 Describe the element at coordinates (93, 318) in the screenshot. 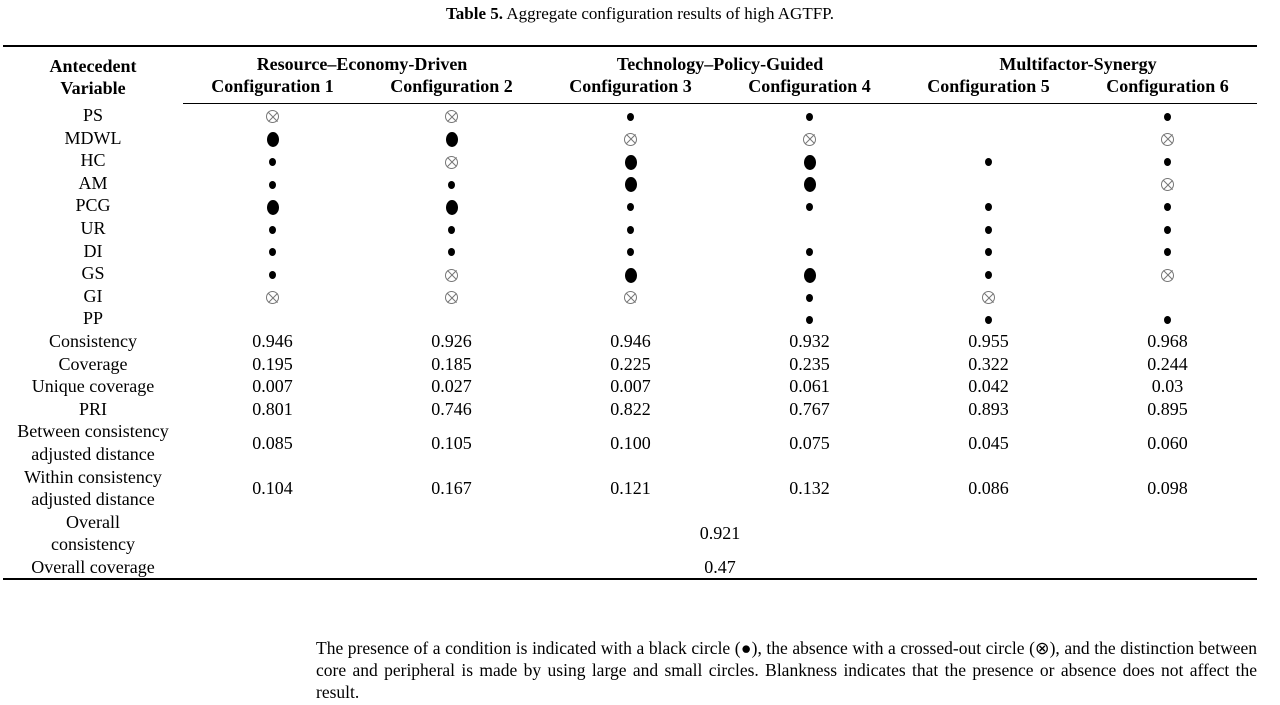

I see `condition-label: PP` at that location.